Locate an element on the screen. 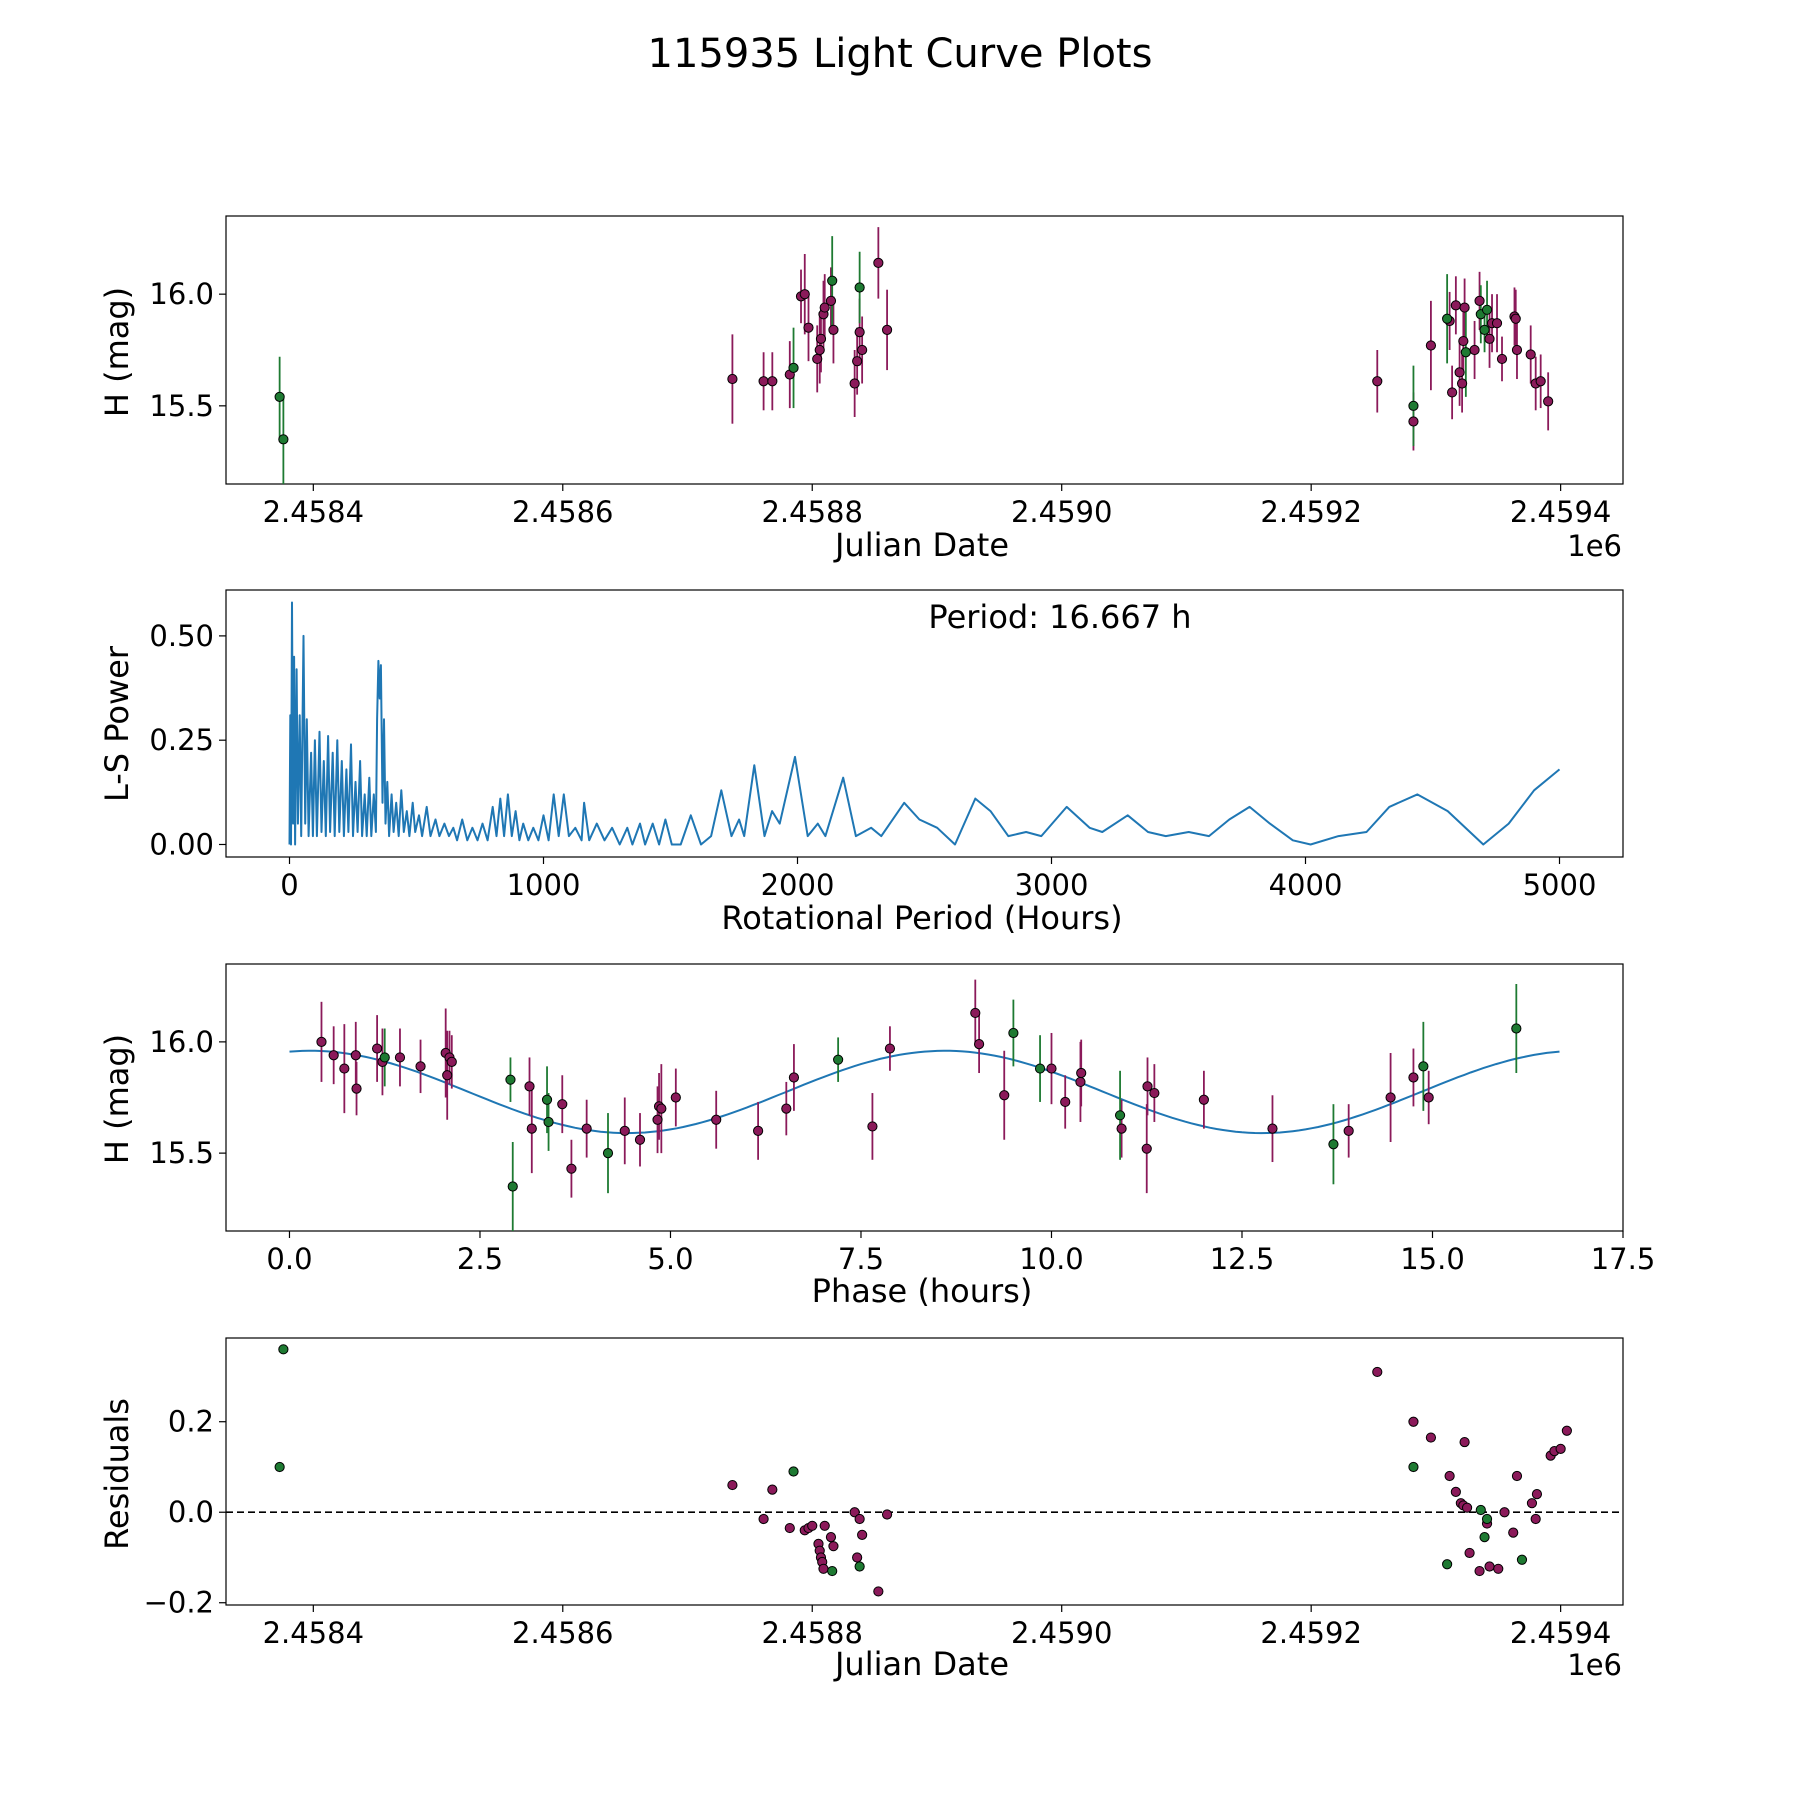  phased-xtick-label: 0.0 is located at coordinates (289, 1259).